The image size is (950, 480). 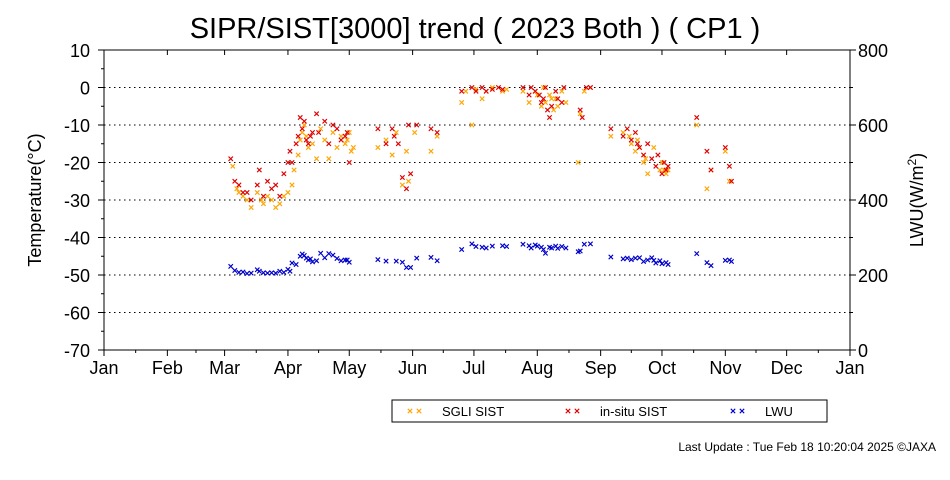 I want to click on legend-label: in-situ SIST, so click(x=633, y=411).